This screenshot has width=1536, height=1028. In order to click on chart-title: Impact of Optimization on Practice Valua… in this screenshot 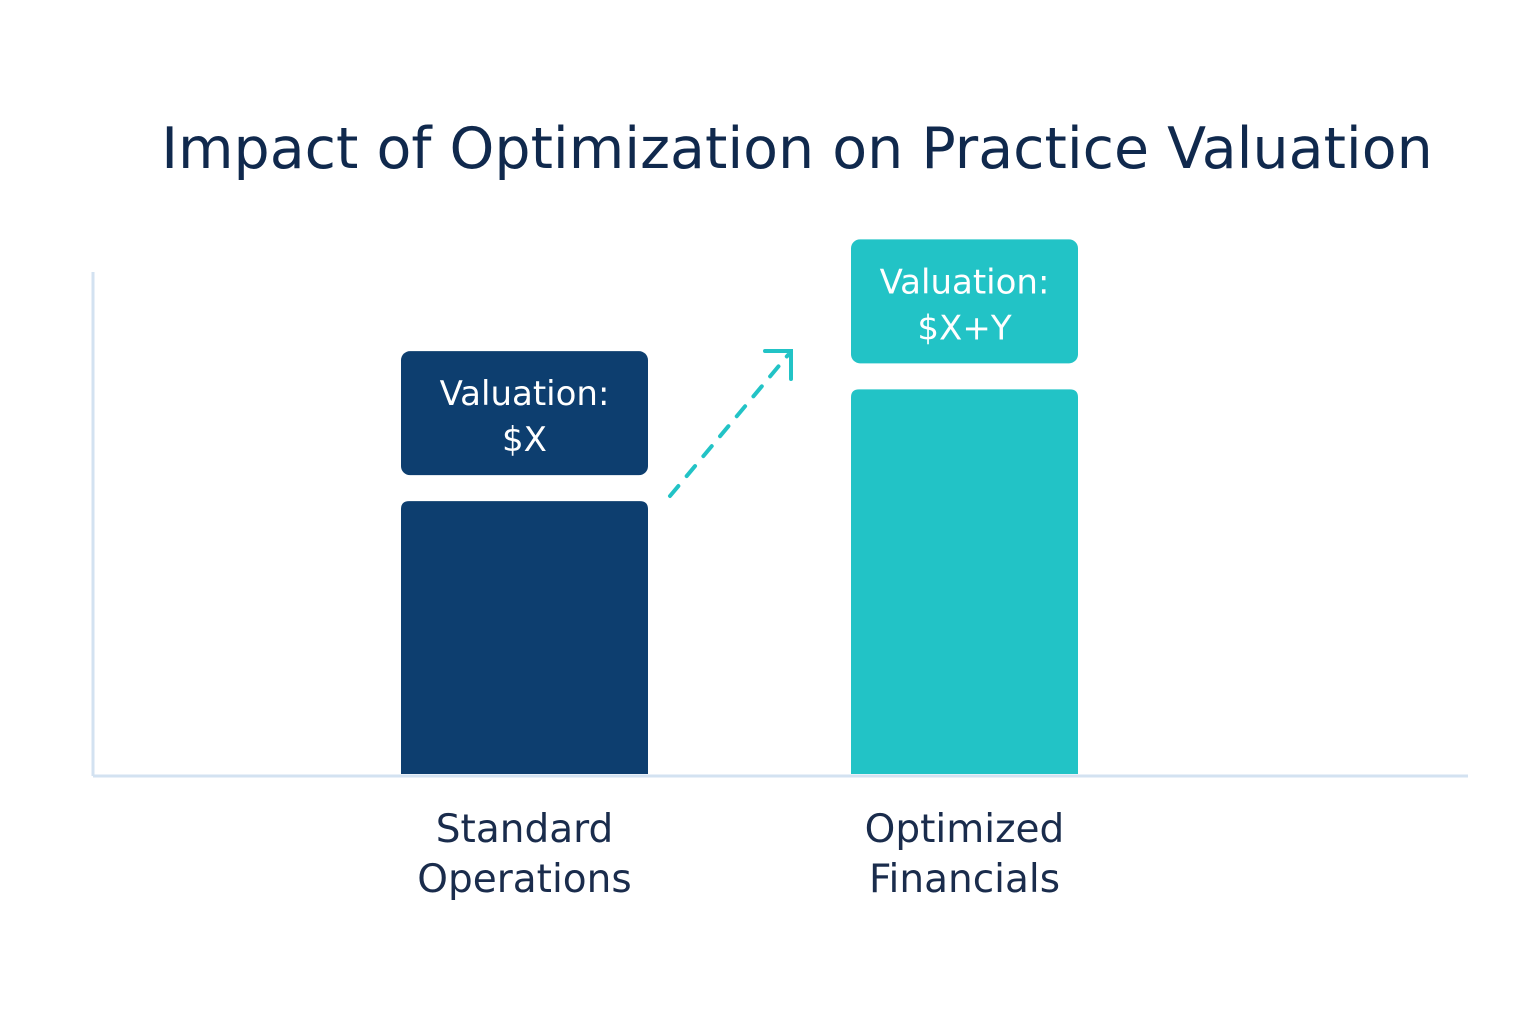, I will do `click(797, 149)`.